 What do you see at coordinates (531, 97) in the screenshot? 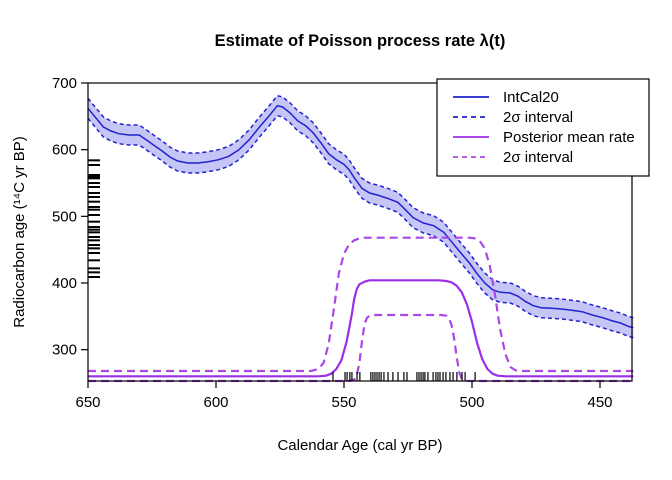
I see `legend-label: IntCal20` at bounding box center [531, 97].